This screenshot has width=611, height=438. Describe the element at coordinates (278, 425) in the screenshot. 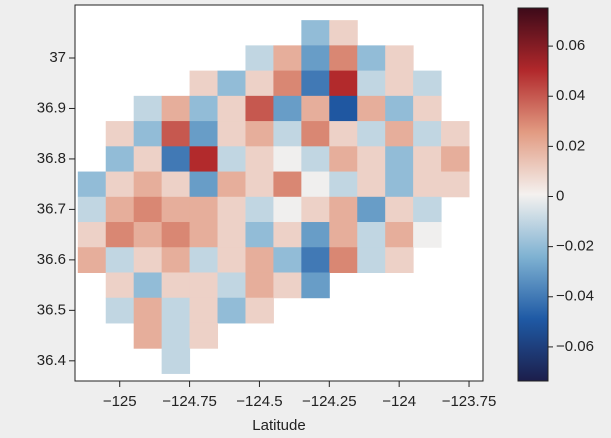

I see `x-axis-label: Latitude` at that location.